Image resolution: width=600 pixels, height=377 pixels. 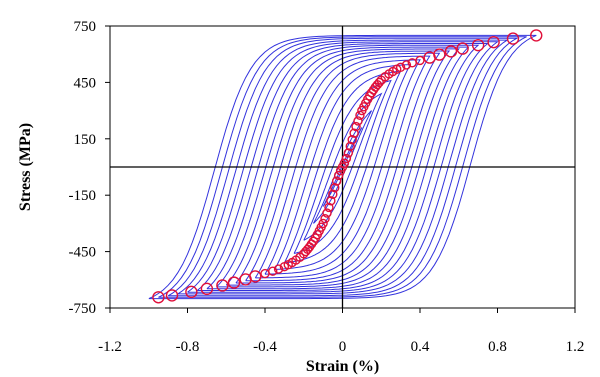 What do you see at coordinates (85, 27) in the screenshot?
I see `y-tick-label: 750` at bounding box center [85, 27].